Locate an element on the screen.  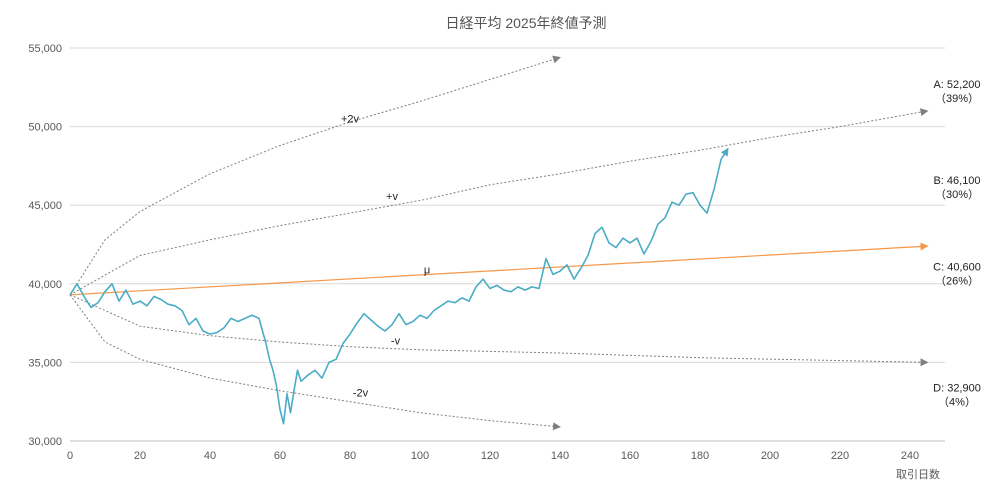
x-axis-ticks: 0 20 40 60 80 100 120 140 160 180 200 220 240 is located at coordinates (493, 456).